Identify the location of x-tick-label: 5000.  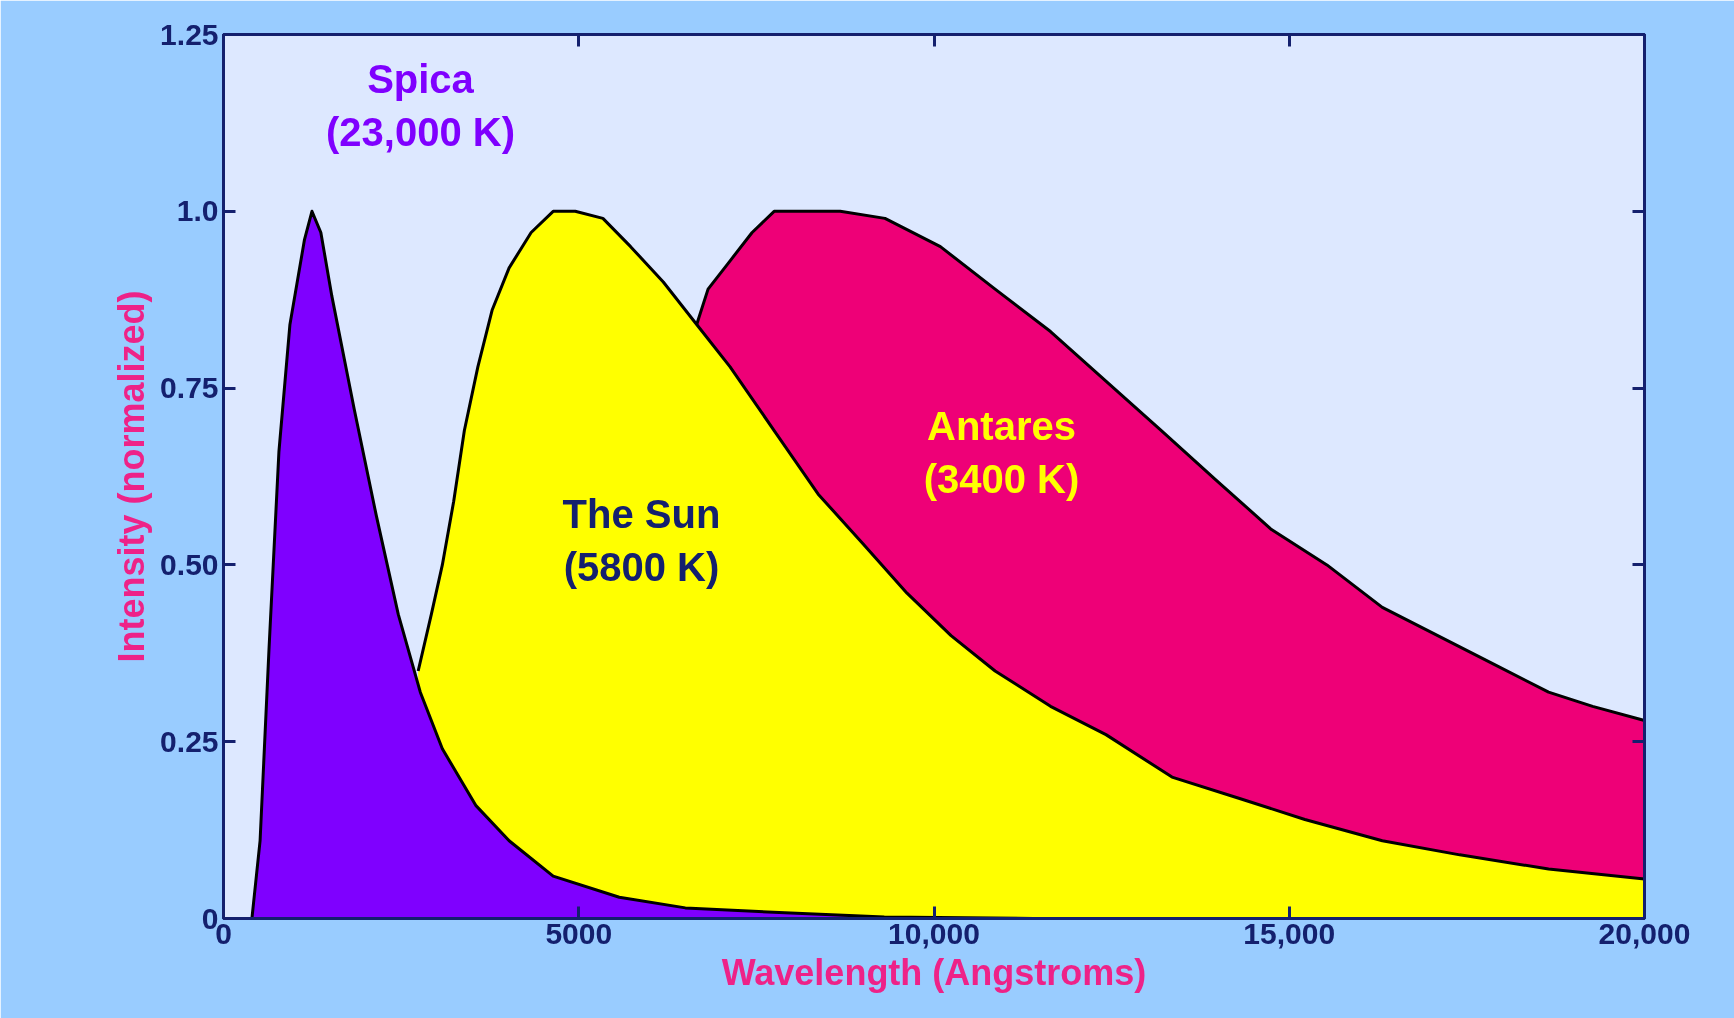
(579, 933).